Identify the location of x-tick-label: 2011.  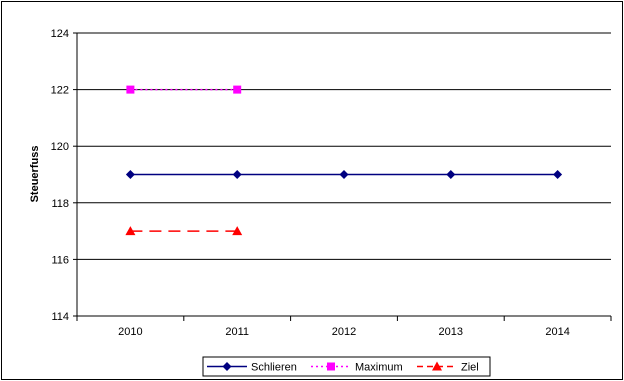
(237, 332).